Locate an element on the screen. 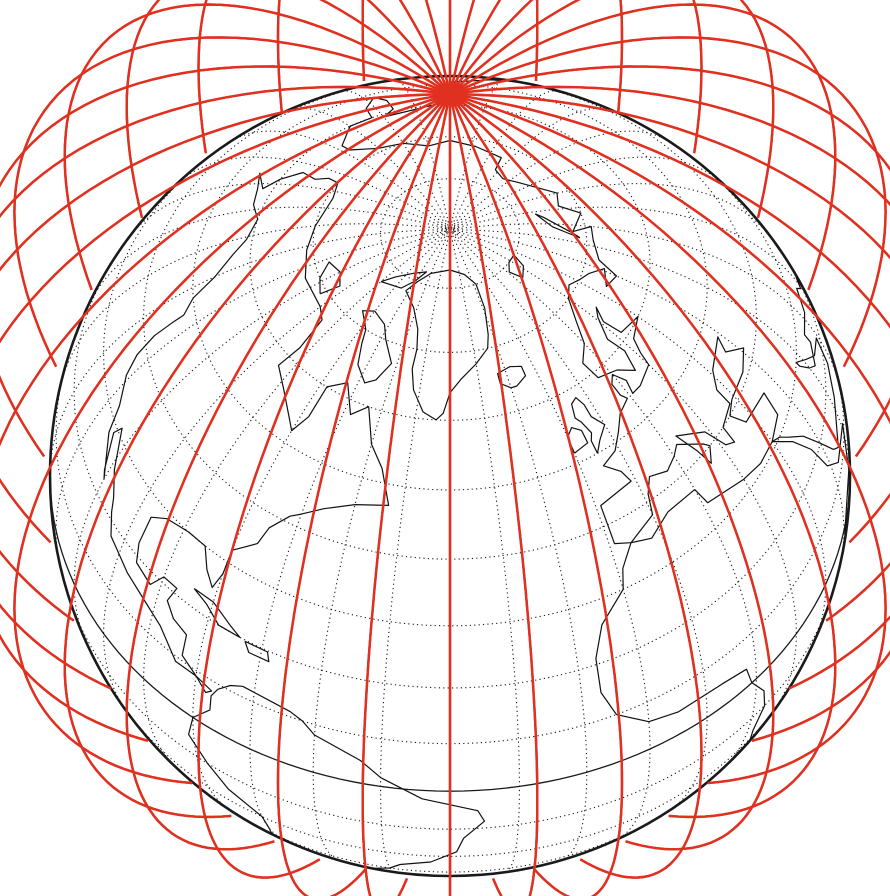 Image resolution: width=890 pixels, height=896 pixels. south-america-coast is located at coordinates (337, 776).